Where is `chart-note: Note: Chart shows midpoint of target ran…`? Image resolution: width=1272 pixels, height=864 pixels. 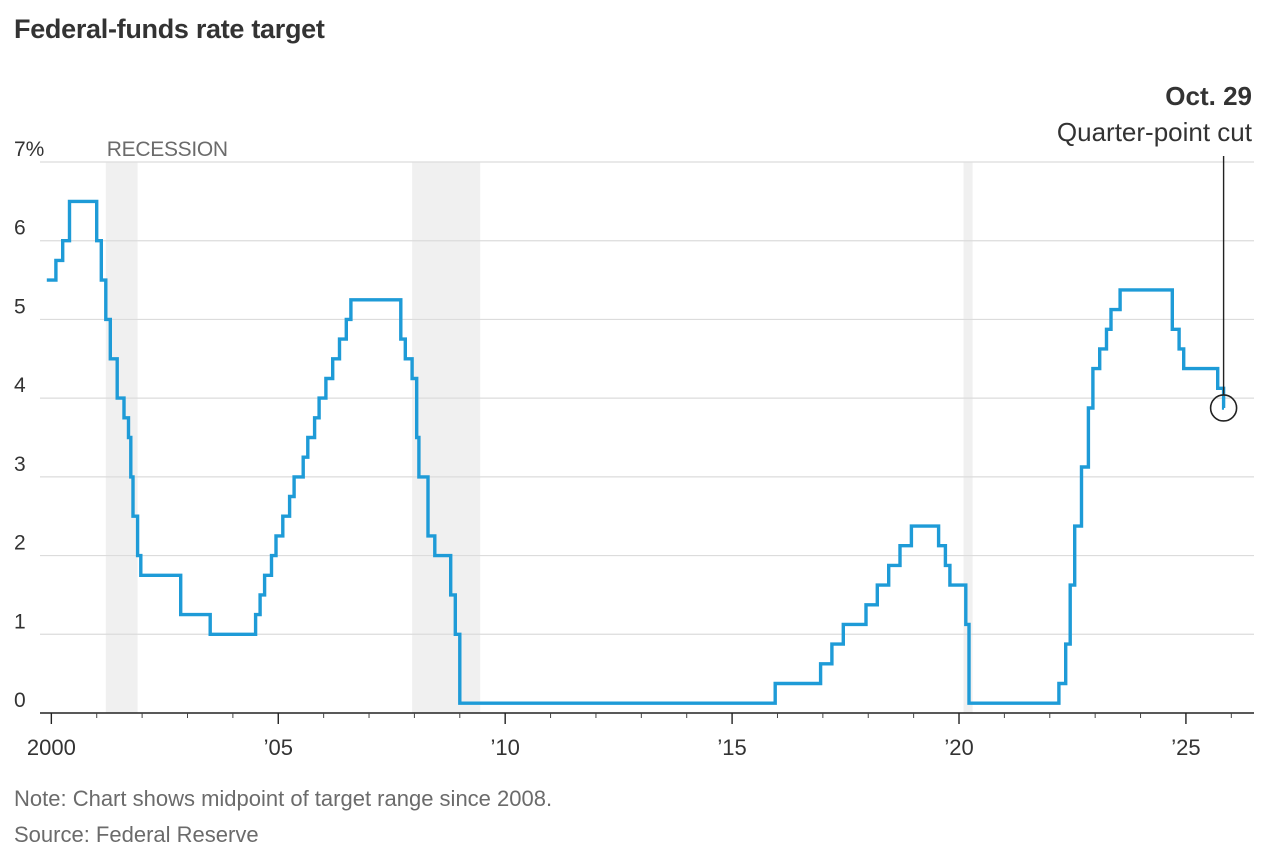
chart-note: Note: Chart shows midpoint of target ran… is located at coordinates (283, 798).